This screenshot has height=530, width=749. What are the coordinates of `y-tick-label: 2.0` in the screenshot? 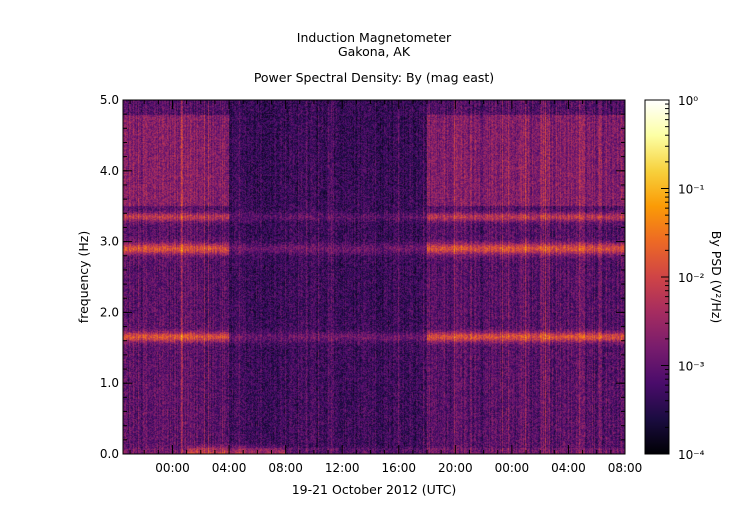 It's located at (109, 312).